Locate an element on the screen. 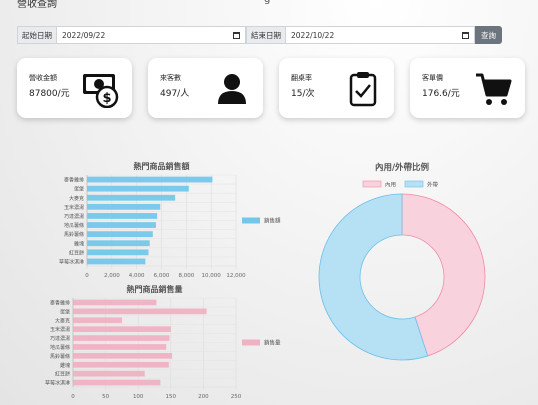 The height and width of the screenshot is (405, 538). date-filter-bar: 起始日期 2022/09/22 結束日期 2022/10/22 查詢 is located at coordinates (272, 35).